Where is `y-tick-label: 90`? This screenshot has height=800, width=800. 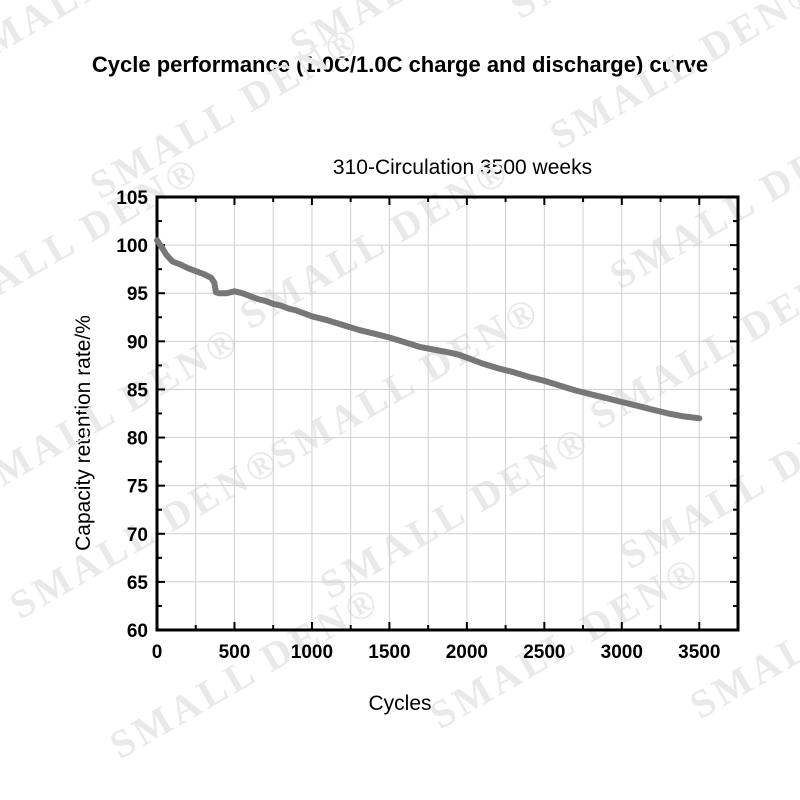
y-tick-label: 90 is located at coordinates (137, 342).